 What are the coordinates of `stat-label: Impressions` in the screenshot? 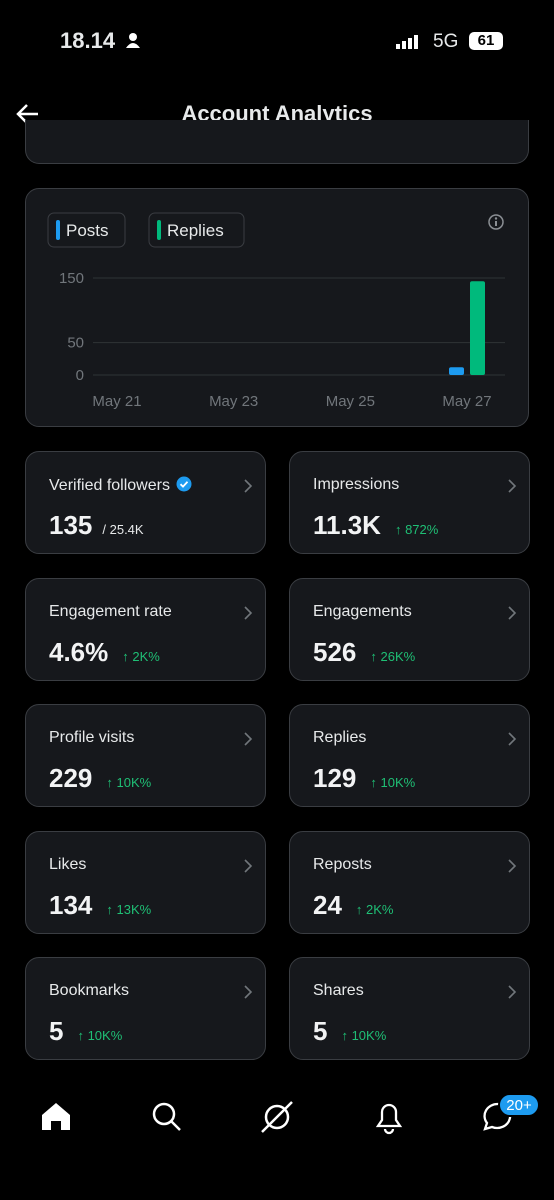 It's located at (356, 484).